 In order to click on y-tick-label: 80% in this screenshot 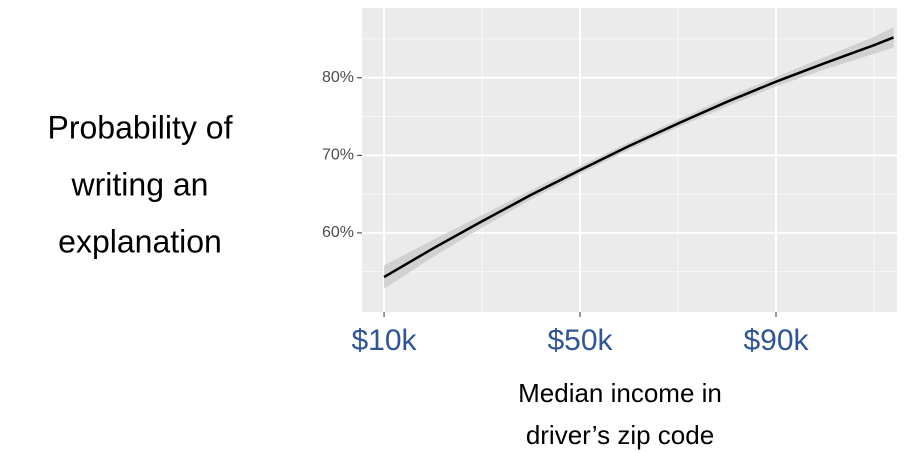, I will do `click(338, 77)`.